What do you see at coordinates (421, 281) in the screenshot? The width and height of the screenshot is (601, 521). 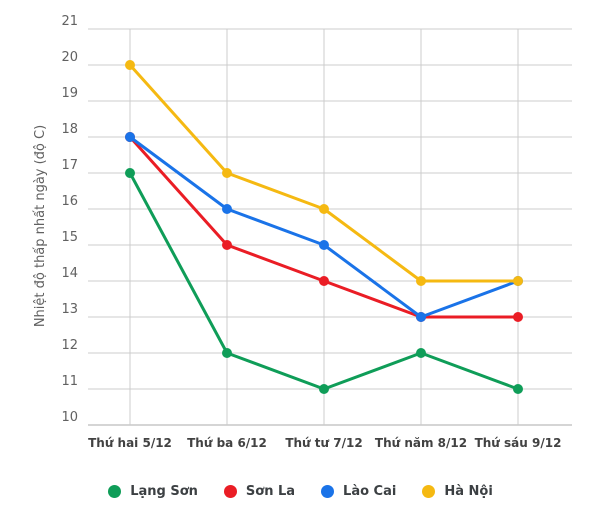 I see `data-point-Hà Nội-Thứ năm 8/12` at bounding box center [421, 281].